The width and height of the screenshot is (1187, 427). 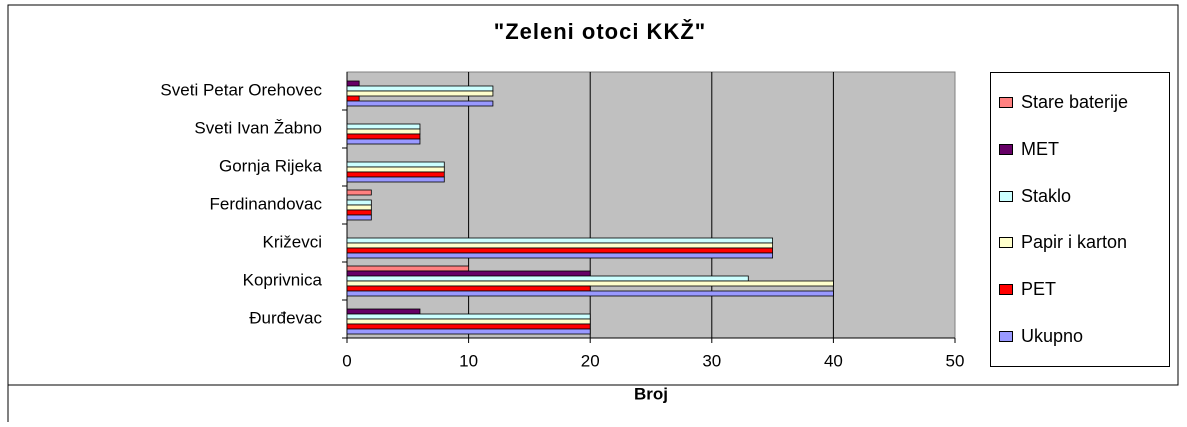 I want to click on legend-entry: Papir i karton, so click(x=1080, y=242).